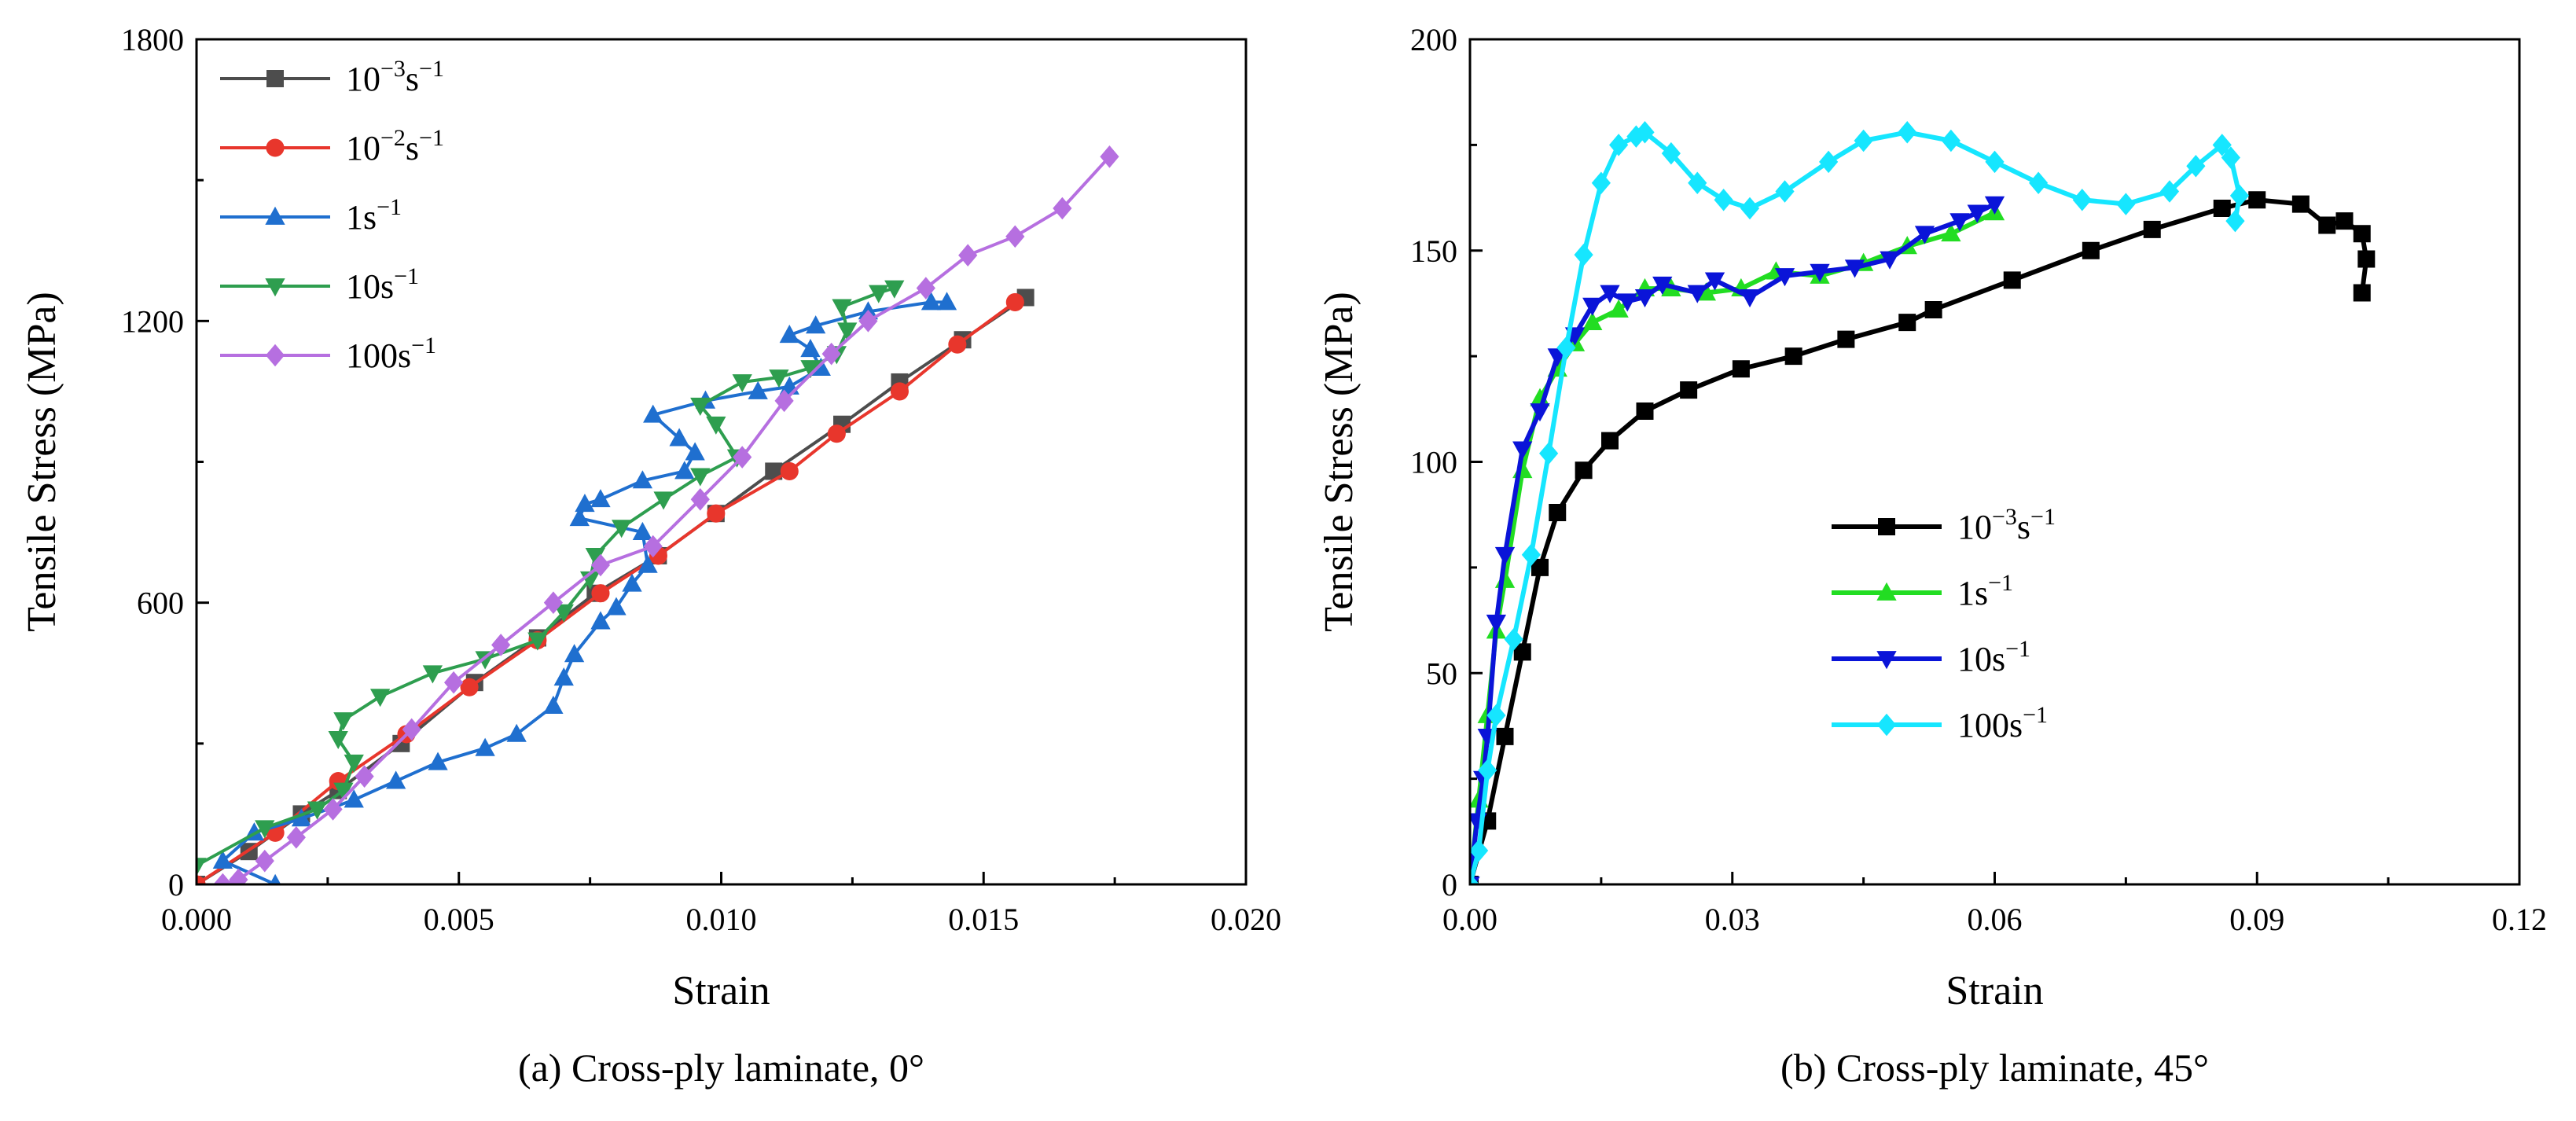 The image size is (2576, 1121). Describe the element at coordinates (983, 920) in the screenshot. I see `x-tick-label: 0.015` at that location.